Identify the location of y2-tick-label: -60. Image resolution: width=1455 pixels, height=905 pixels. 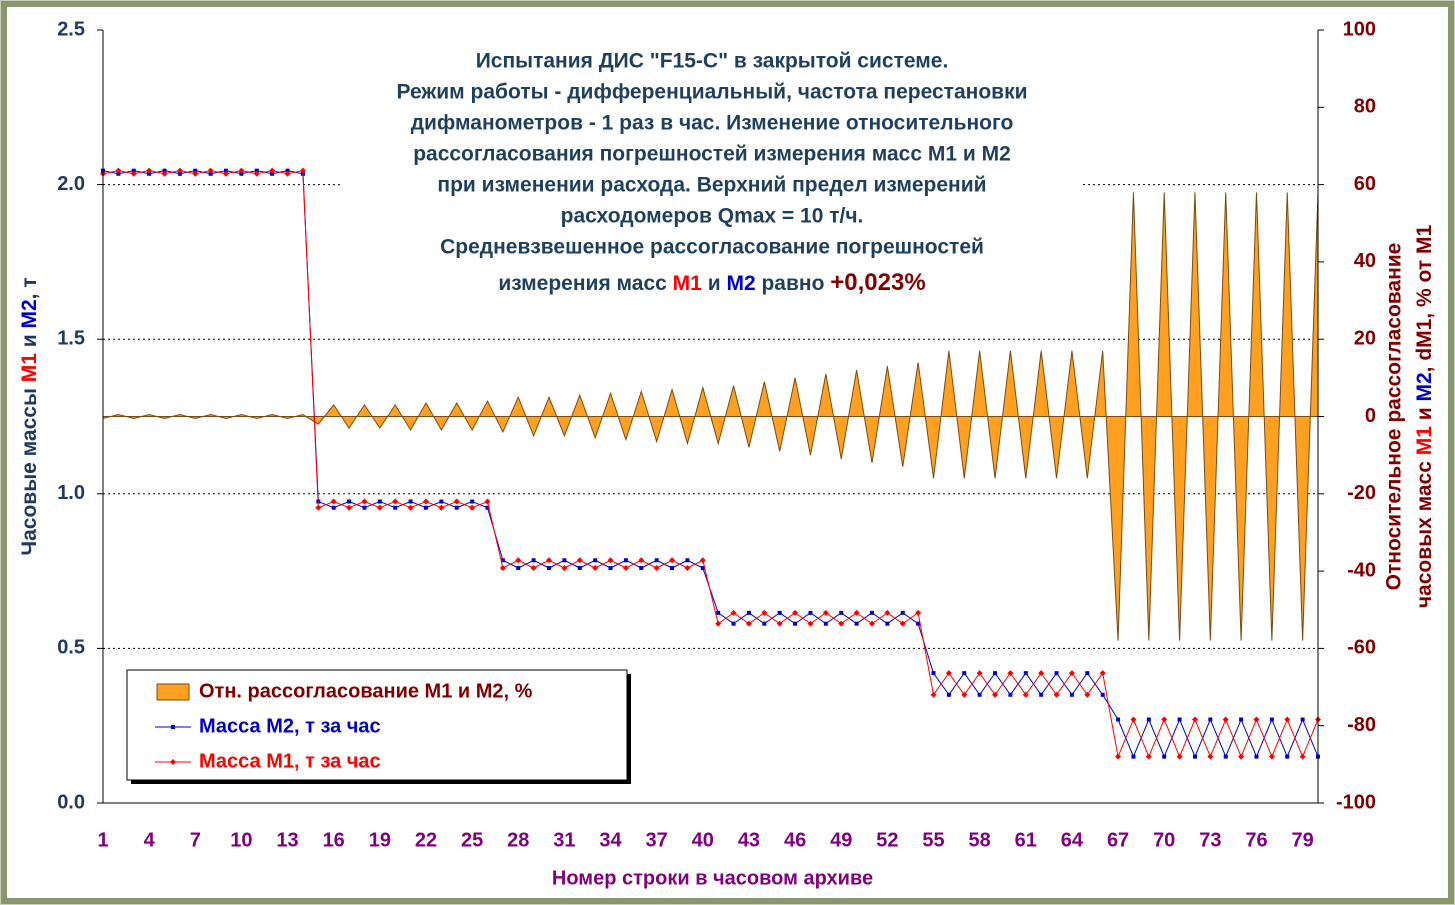
(1361, 648).